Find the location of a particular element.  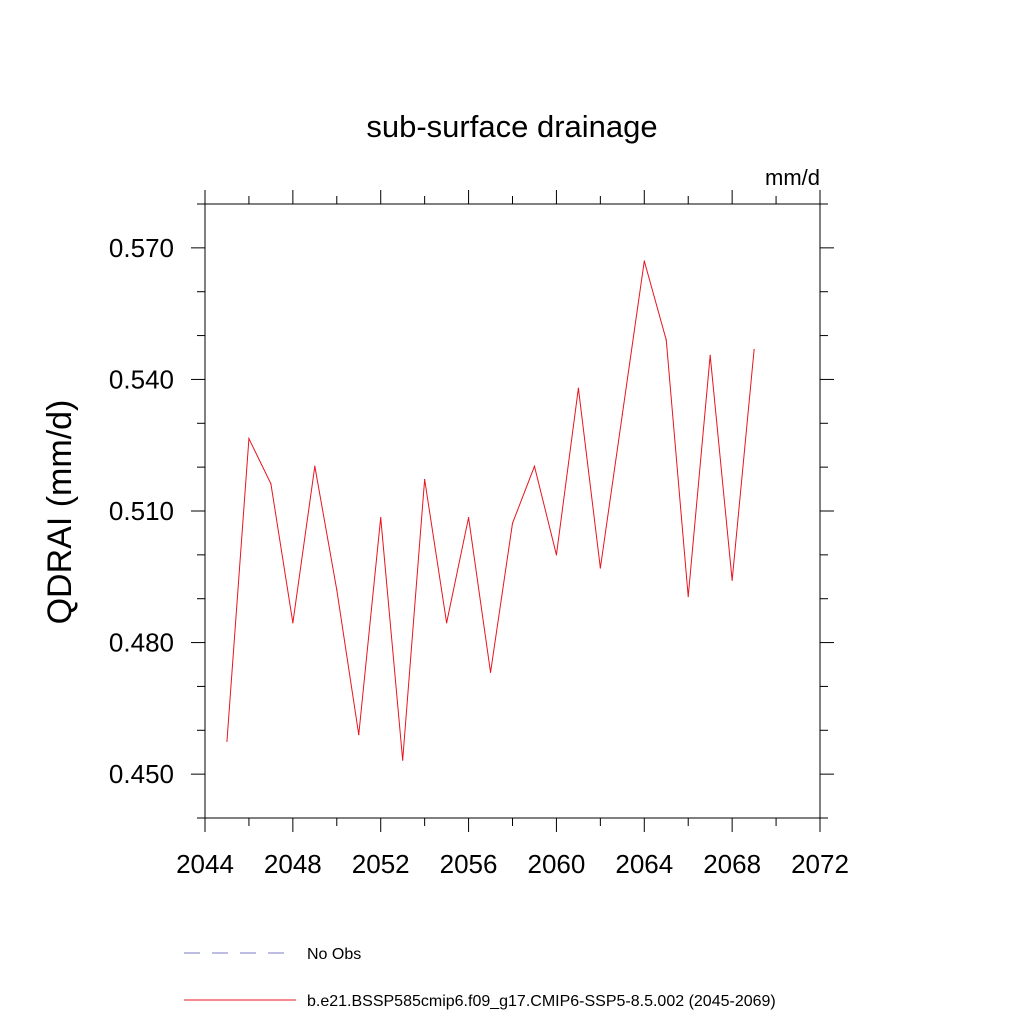

y-tick-label: 0.570 is located at coordinates (141, 248).